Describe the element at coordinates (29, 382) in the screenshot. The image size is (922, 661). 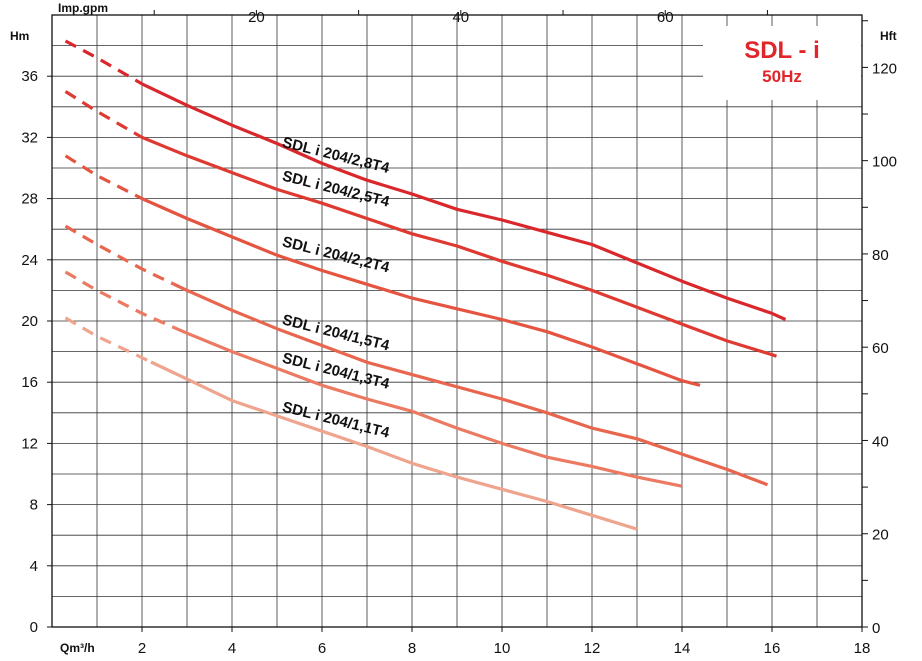
I see `y-tick-label: 16` at that location.